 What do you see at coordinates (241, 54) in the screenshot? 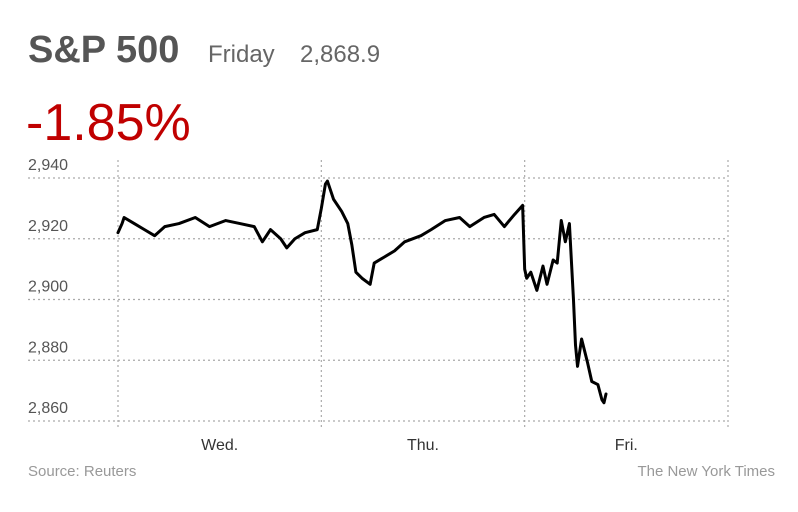
I see `day-label: Friday` at bounding box center [241, 54].